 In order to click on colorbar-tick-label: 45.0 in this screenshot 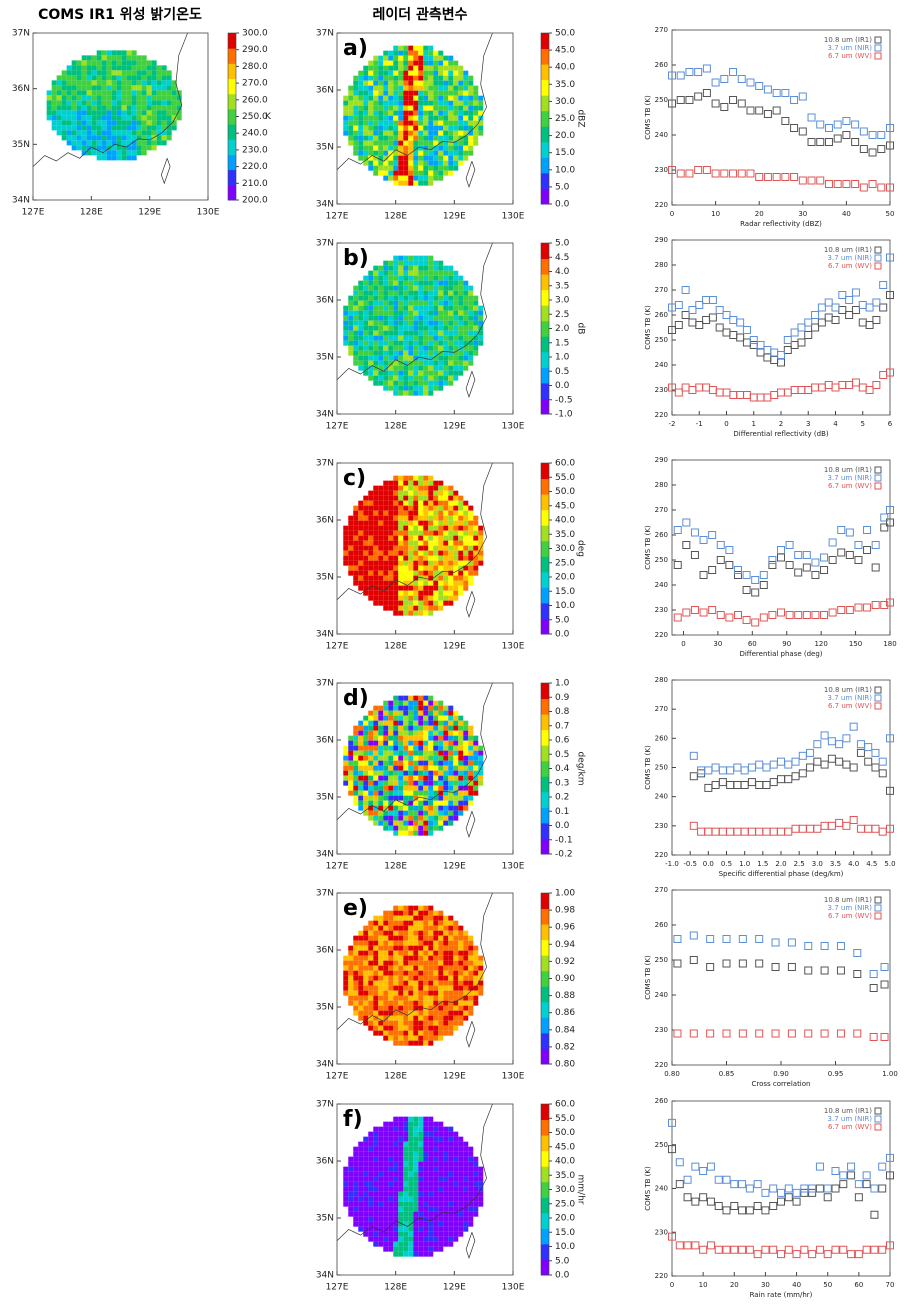, I will do `click(565, 51)`.